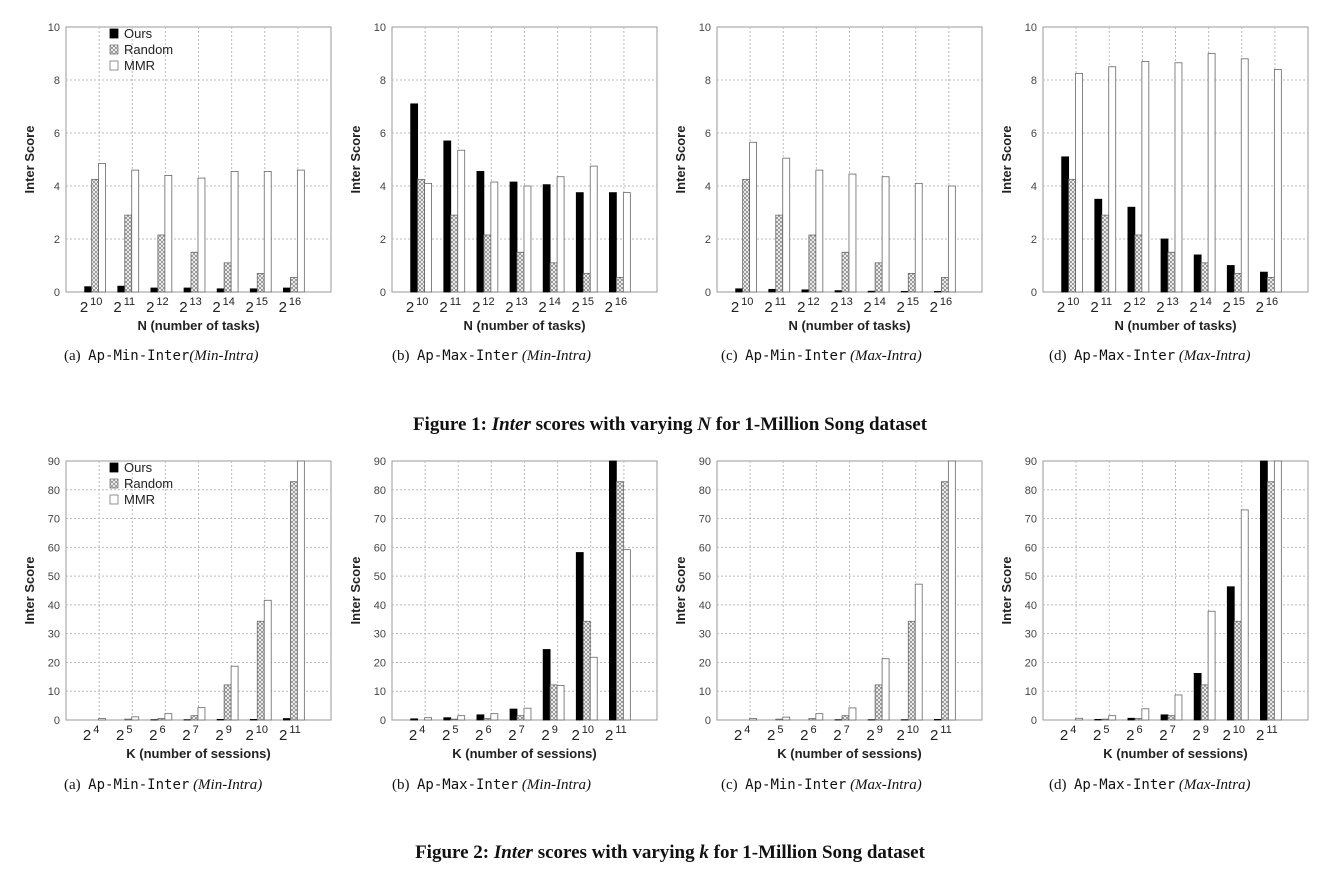 This screenshot has height=878, width=1340. I want to click on y-tick-label: 70, so click(380, 520).